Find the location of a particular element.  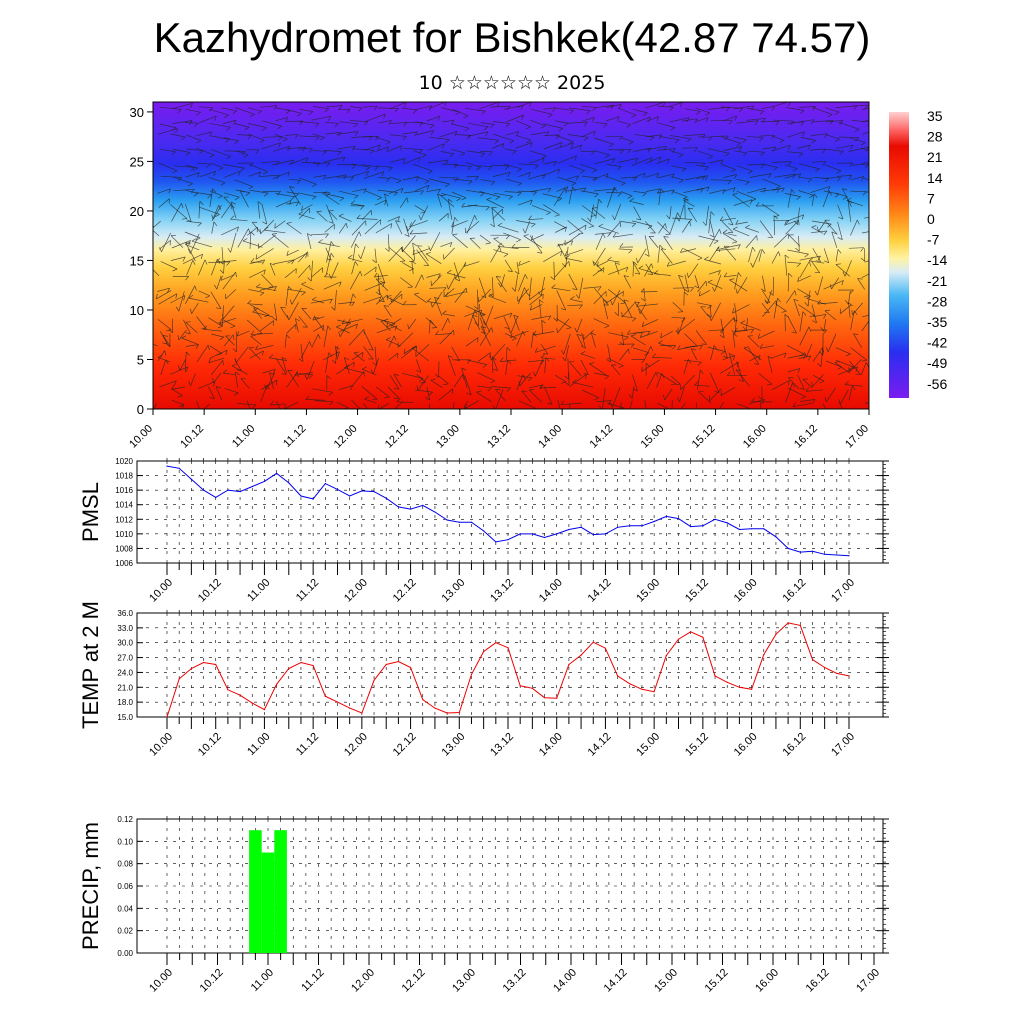

x-tick-label: 17.00 is located at coordinates (868, 981).